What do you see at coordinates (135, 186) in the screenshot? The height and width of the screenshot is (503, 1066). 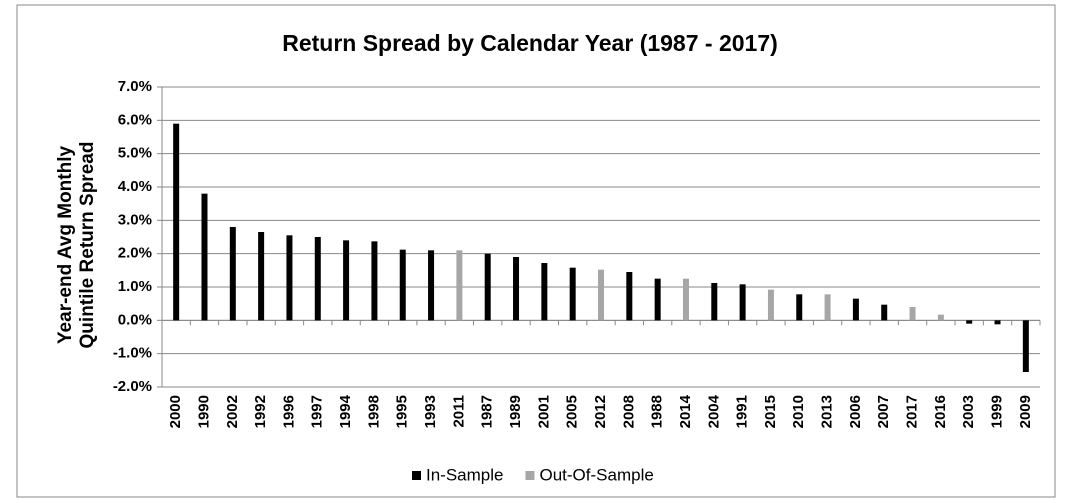 I see `y-tick-label: 4.0%` at bounding box center [135, 186].